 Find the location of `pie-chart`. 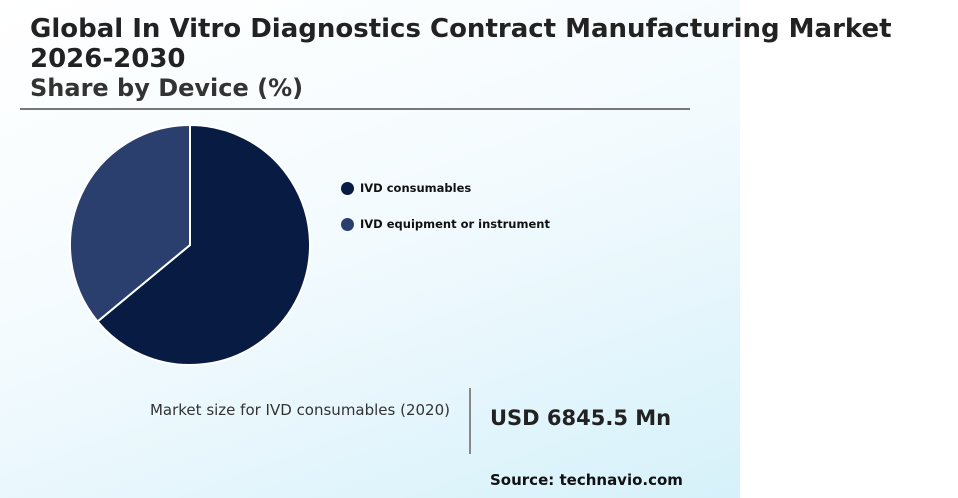

pie-chart is located at coordinates (190, 244).